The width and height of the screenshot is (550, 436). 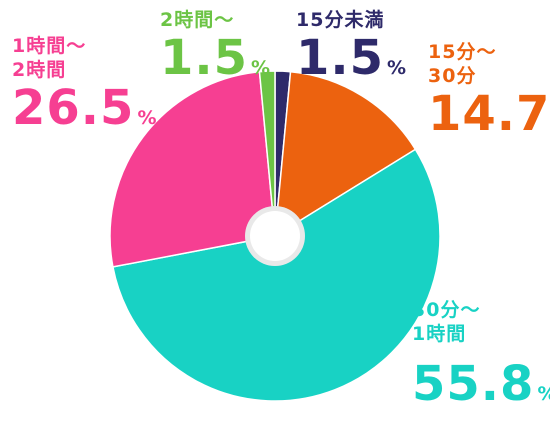 What do you see at coordinates (275, 236) in the screenshot?
I see `center-hole` at bounding box center [275, 236].